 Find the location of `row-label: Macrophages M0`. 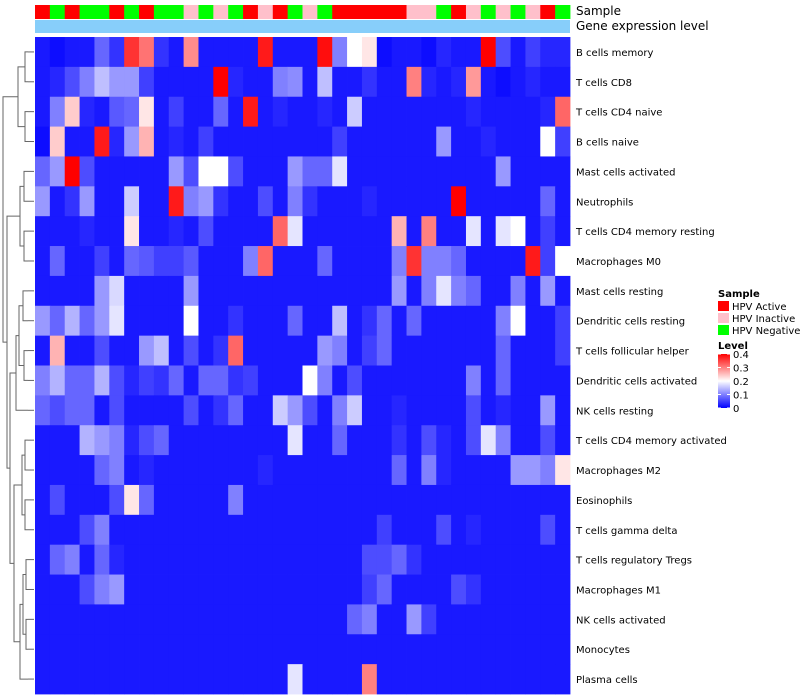

row-label: Macrophages M0 is located at coordinates (618, 262).